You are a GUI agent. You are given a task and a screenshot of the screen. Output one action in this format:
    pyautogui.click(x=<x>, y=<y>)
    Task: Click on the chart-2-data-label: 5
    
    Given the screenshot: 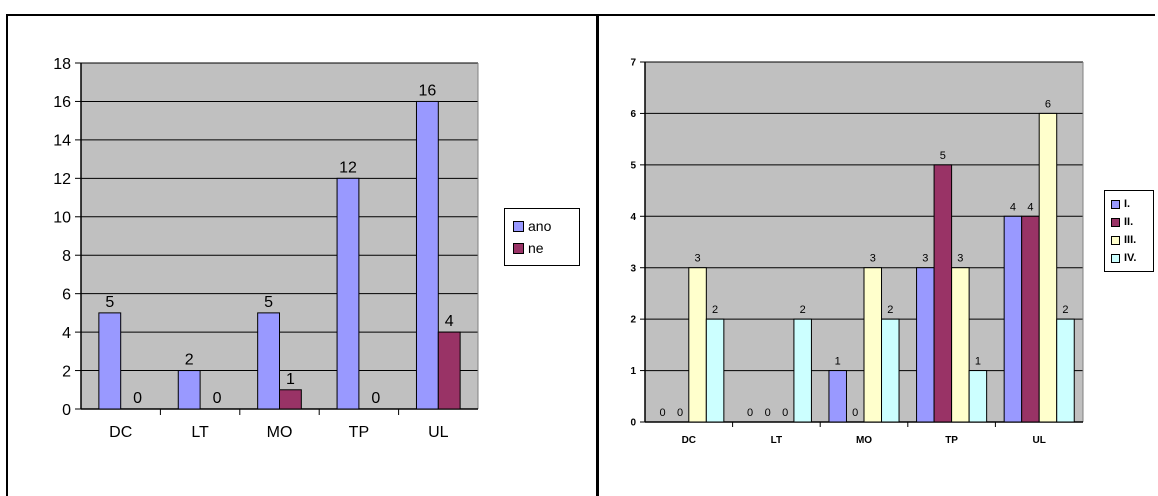 What is the action you would take?
    pyautogui.click(x=943, y=156)
    